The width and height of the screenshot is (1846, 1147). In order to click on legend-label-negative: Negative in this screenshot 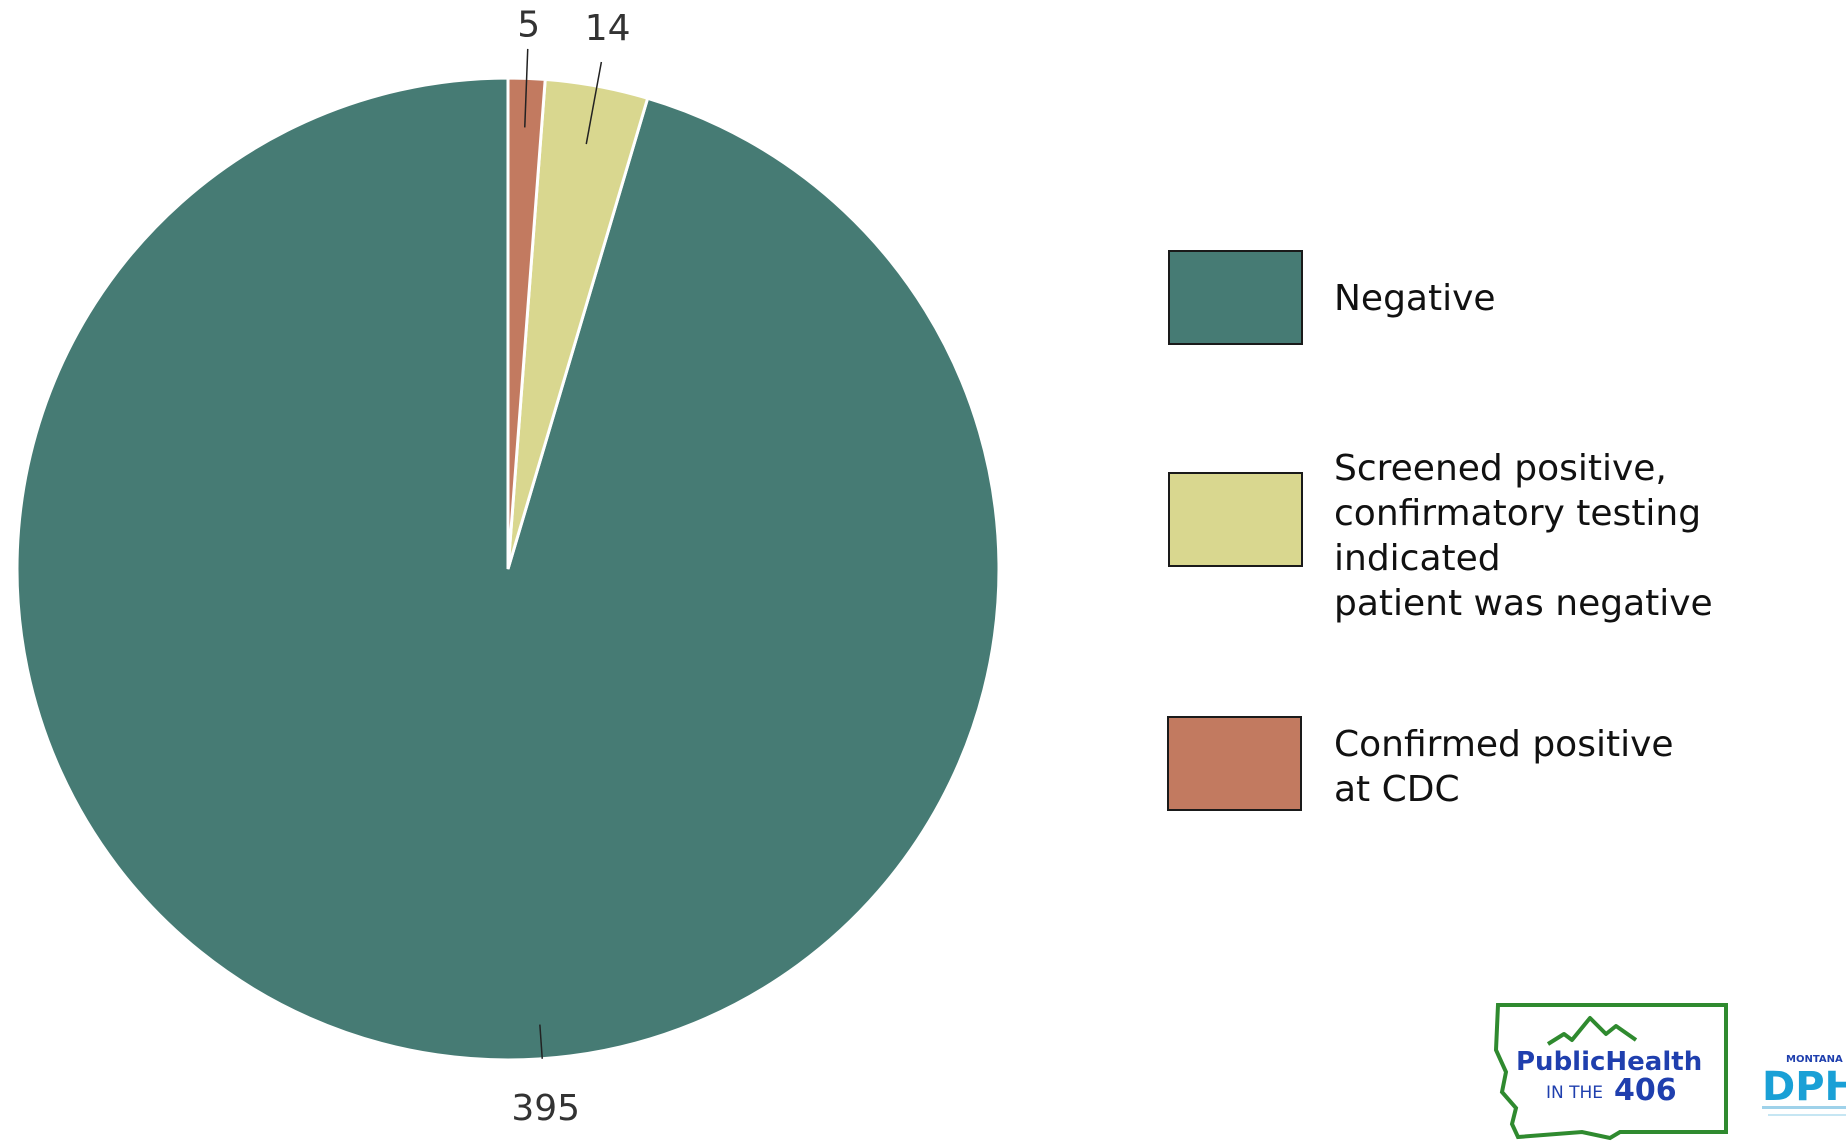, I will do `click(1415, 298)`.